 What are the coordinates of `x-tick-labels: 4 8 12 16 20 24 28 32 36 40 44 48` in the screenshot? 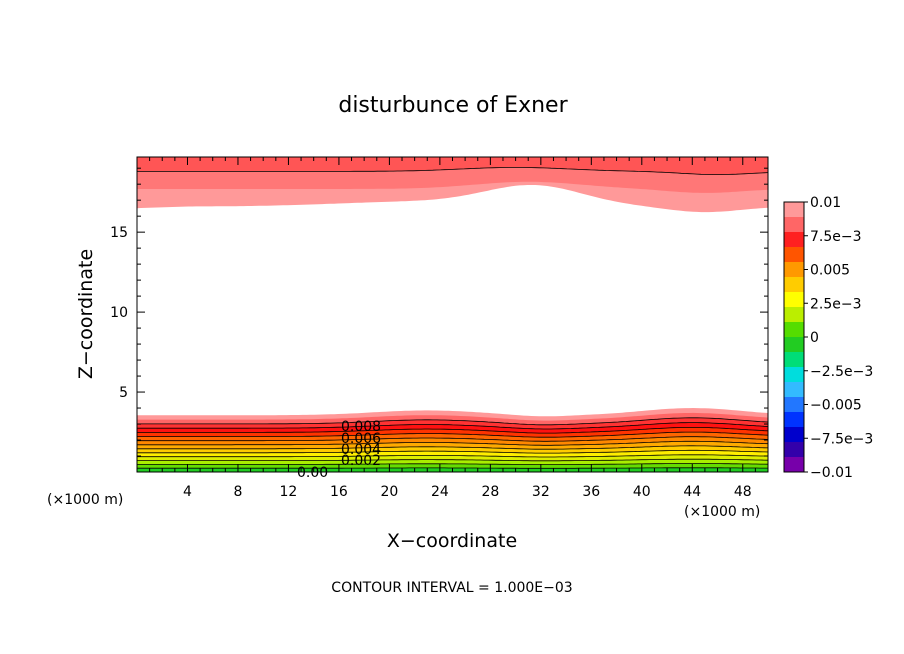 It's located at (467, 492).